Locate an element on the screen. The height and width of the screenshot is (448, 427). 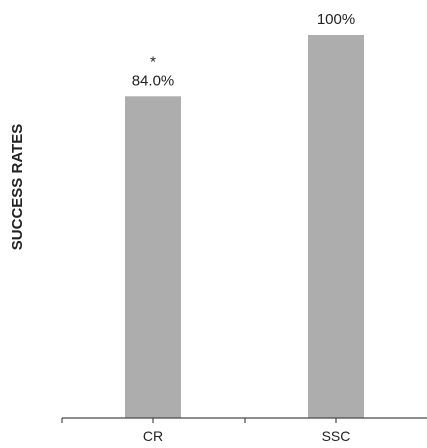
data-label-ssc: 100% is located at coordinates (336, 19).